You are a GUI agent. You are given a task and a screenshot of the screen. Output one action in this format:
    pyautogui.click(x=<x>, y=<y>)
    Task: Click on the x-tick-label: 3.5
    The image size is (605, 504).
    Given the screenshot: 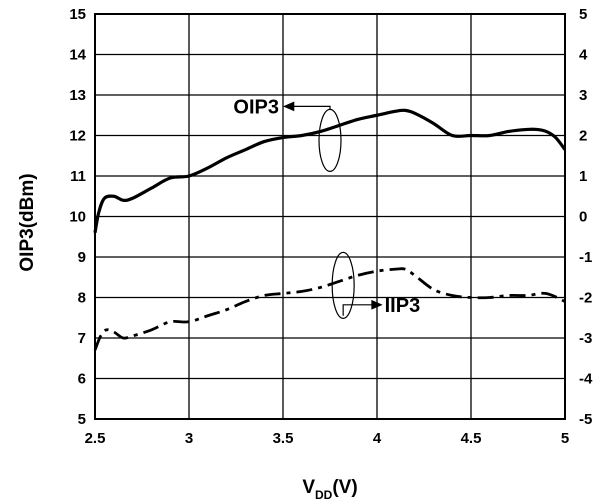 What is the action you would take?
    pyautogui.click(x=283, y=438)
    